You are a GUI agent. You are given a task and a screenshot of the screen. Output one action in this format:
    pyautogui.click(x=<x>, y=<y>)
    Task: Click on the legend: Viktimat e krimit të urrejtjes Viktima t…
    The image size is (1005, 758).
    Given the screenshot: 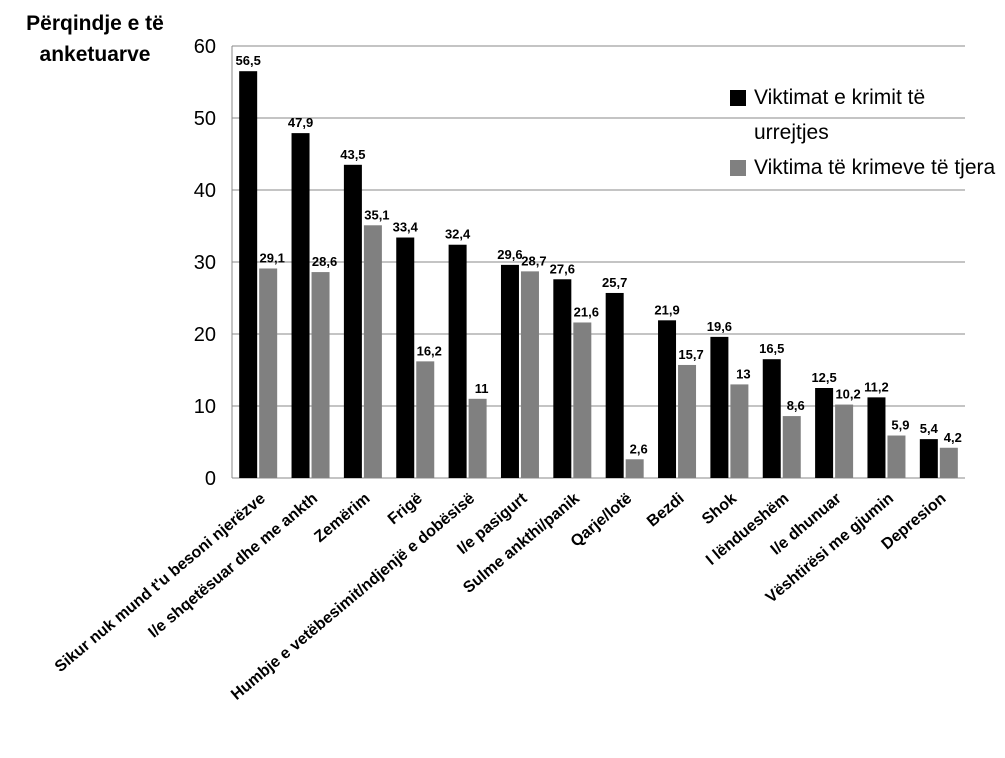 What is the action you would take?
    pyautogui.click(x=867, y=132)
    